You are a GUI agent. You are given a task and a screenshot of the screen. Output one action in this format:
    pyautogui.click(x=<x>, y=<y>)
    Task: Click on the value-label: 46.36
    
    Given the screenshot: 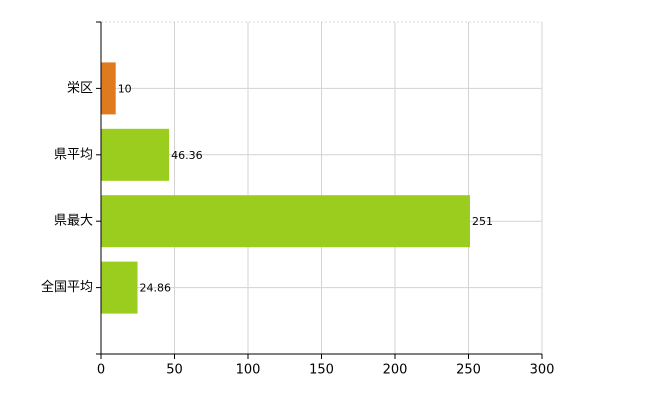 What is the action you would take?
    pyautogui.click(x=187, y=155)
    